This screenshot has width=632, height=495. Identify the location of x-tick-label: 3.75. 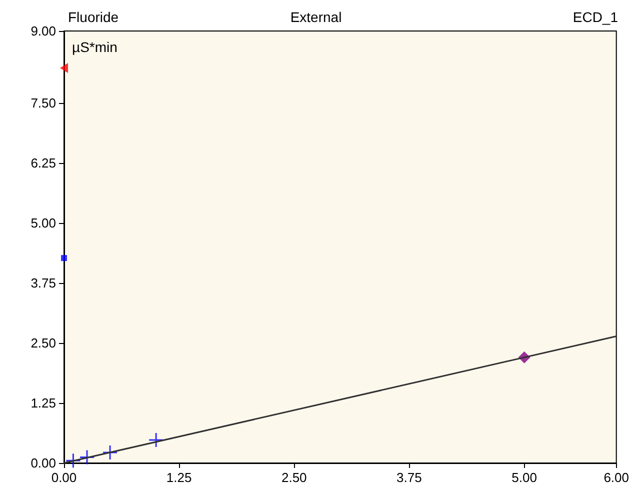
(409, 477).